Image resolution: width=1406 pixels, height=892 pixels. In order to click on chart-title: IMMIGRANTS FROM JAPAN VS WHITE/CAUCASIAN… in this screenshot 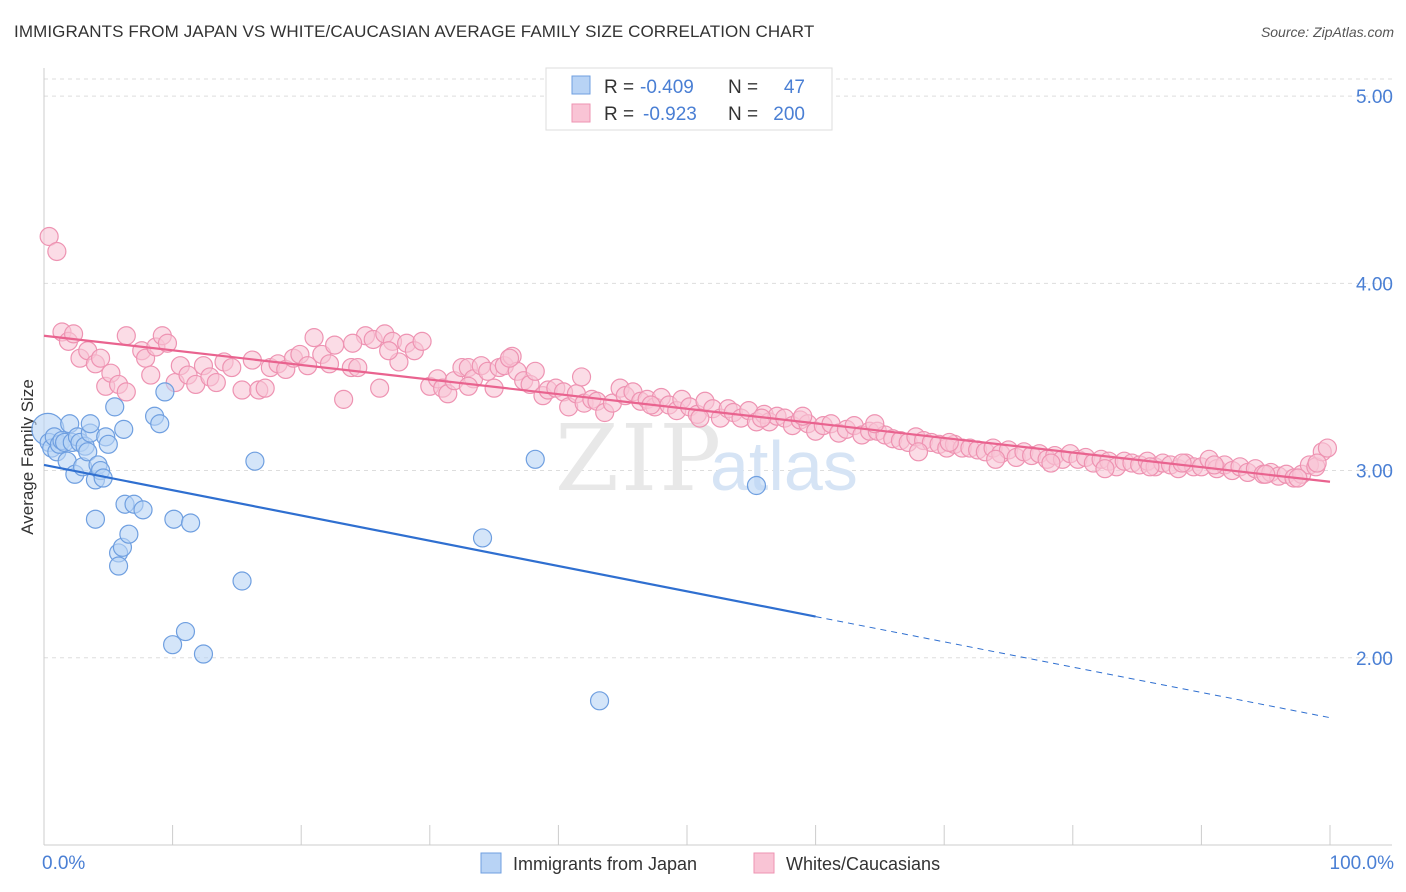, I will do `click(414, 31)`.